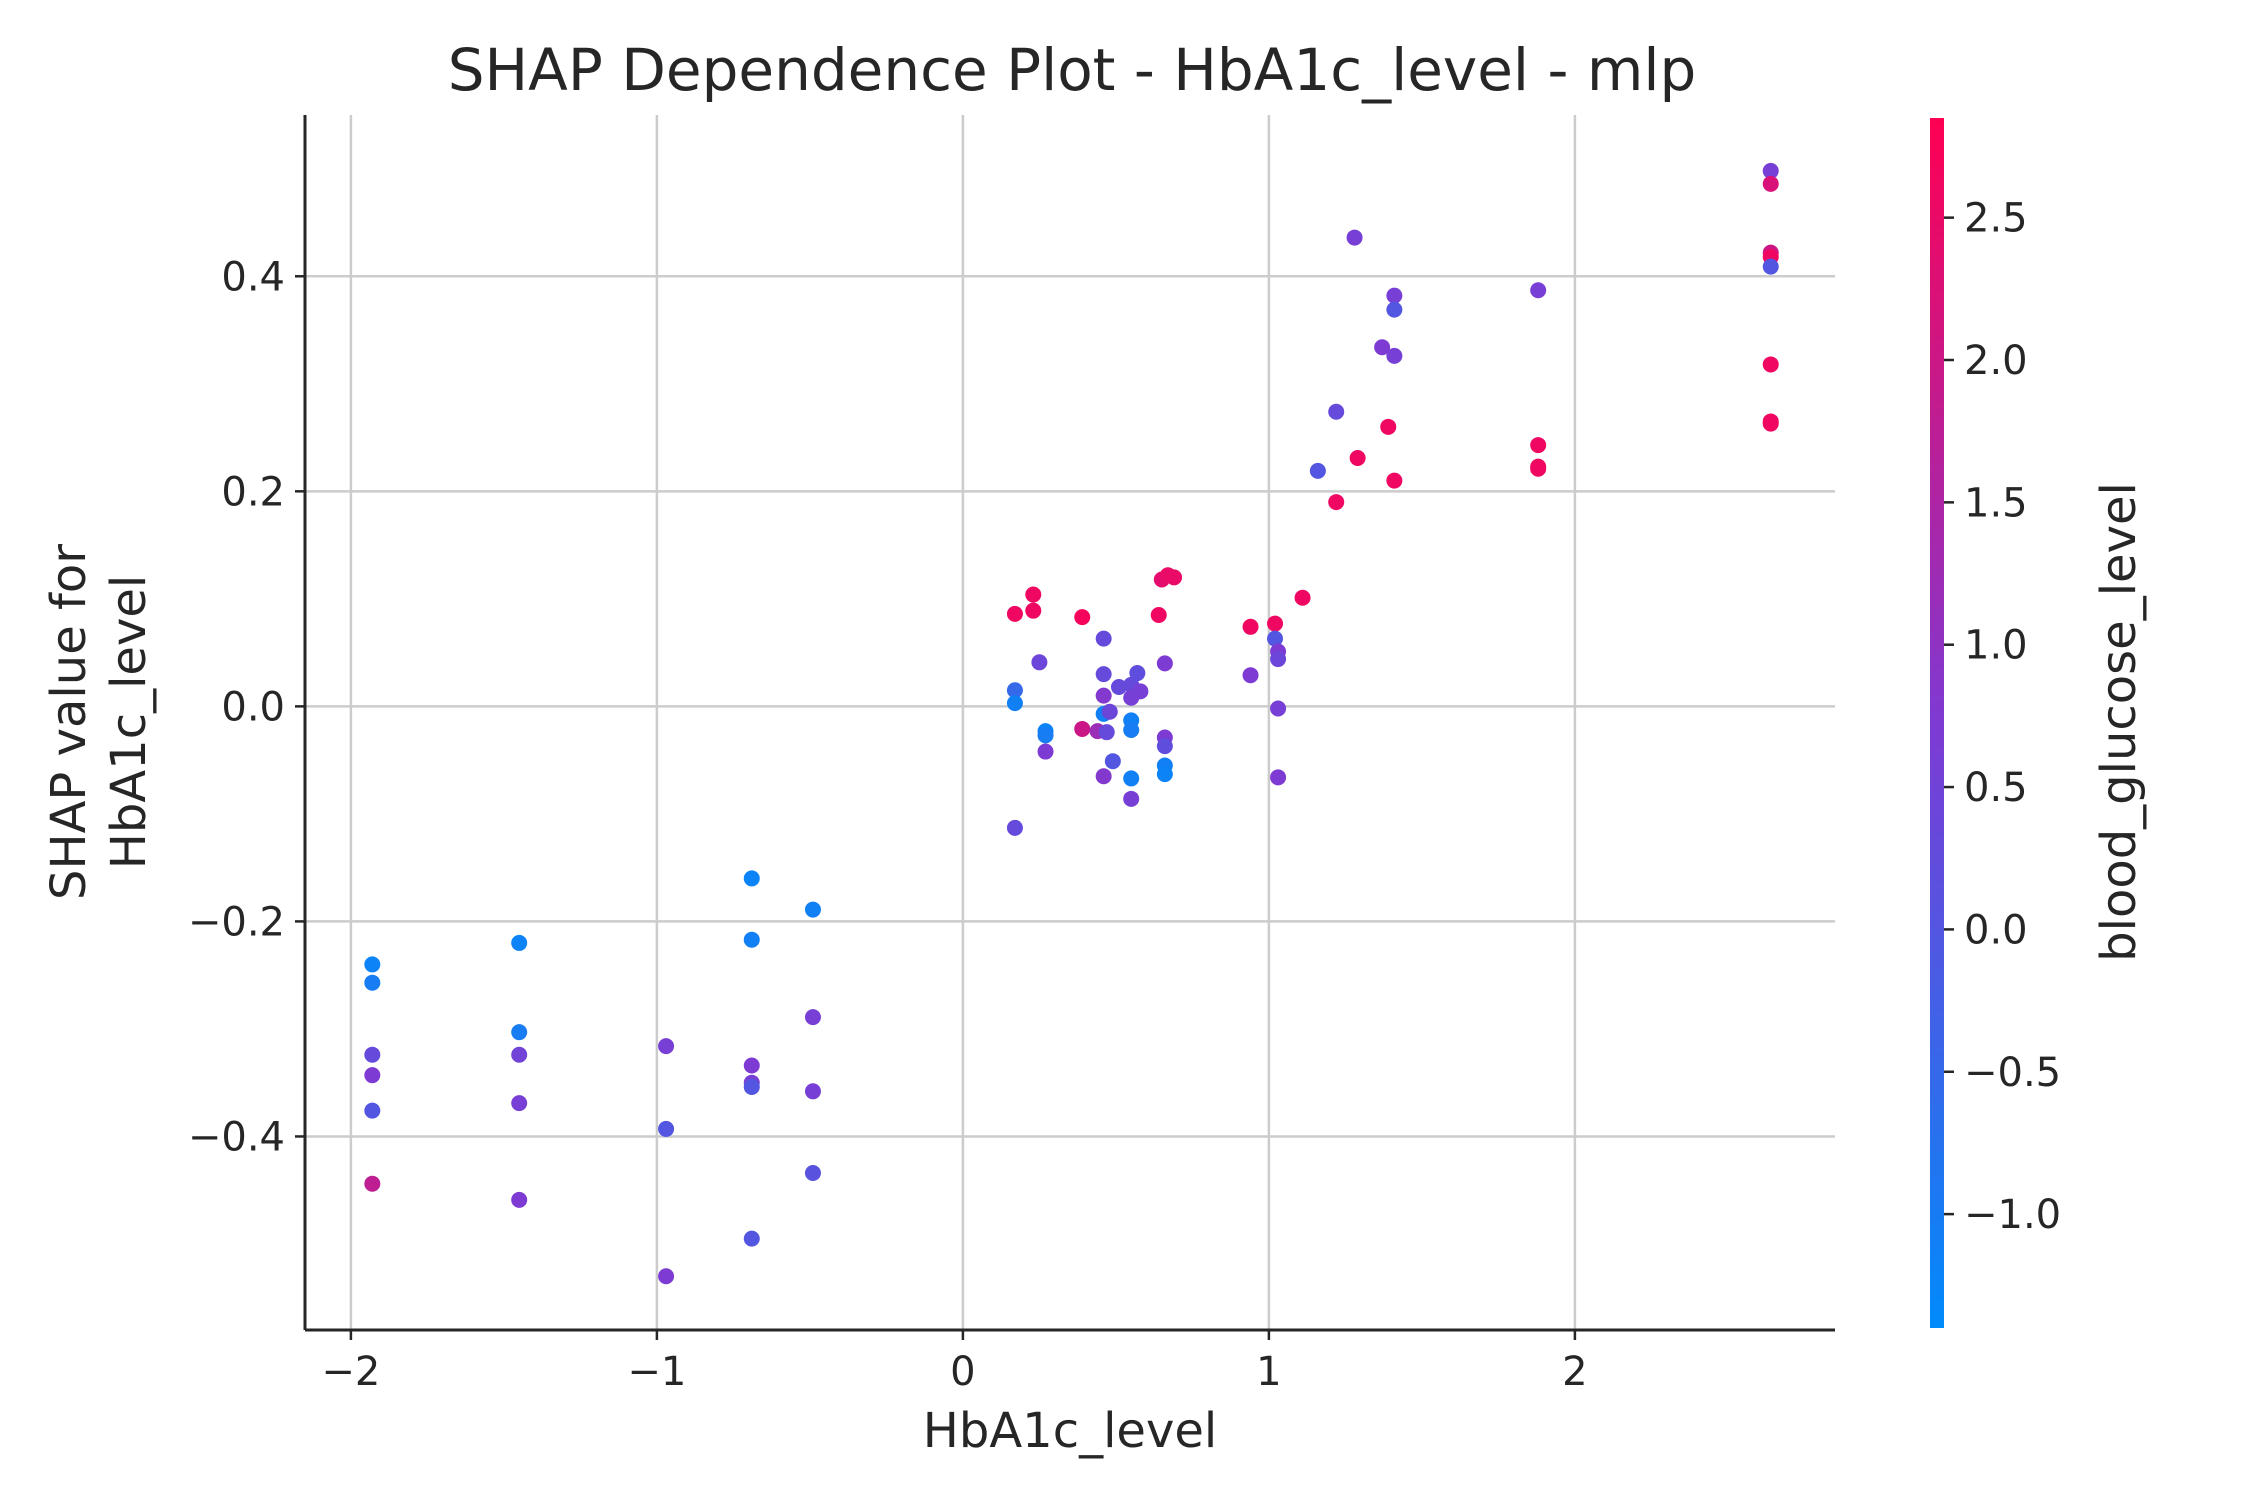  Describe the element at coordinates (1996, 788) in the screenshot. I see `colorbar-tick-label: 0.5` at that location.